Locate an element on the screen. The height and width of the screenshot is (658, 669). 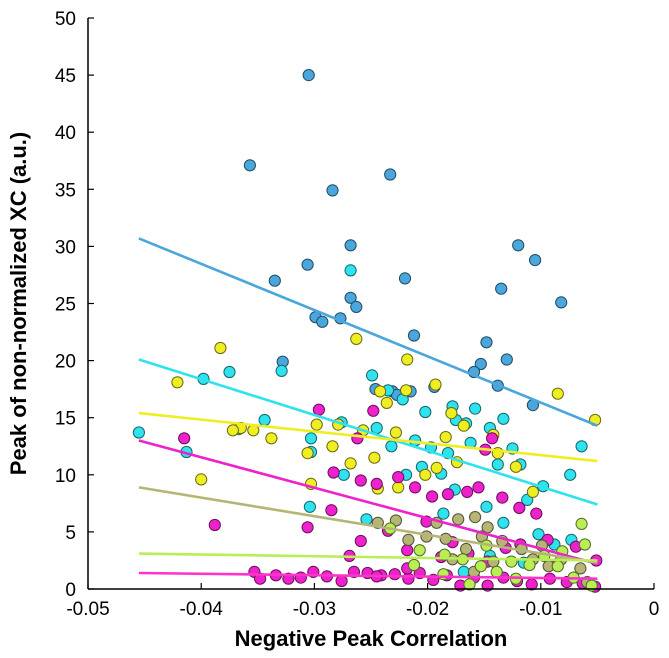
y-tick-label: 10 is located at coordinates (65, 476).